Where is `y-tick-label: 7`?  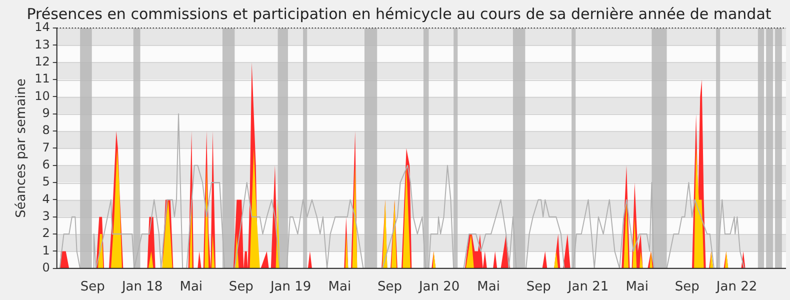
y-tick-label: 7 is located at coordinates (46, 147).